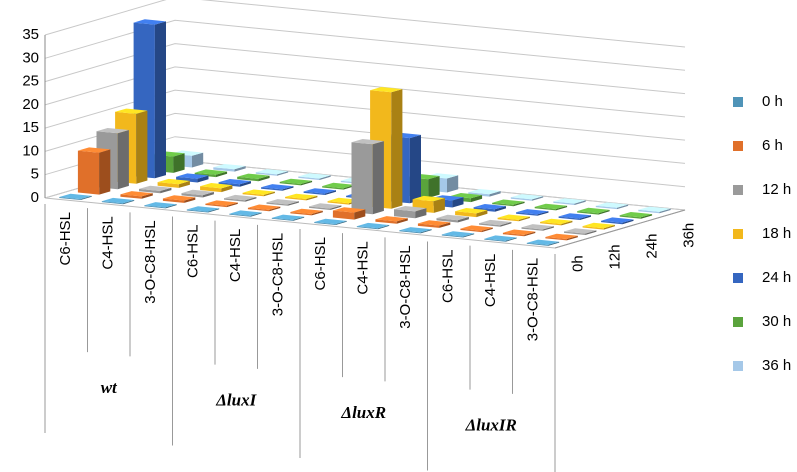 The width and height of the screenshot is (797, 472). Describe the element at coordinates (491, 425) in the screenshot. I see `group-label: ΔluxIR` at that location.